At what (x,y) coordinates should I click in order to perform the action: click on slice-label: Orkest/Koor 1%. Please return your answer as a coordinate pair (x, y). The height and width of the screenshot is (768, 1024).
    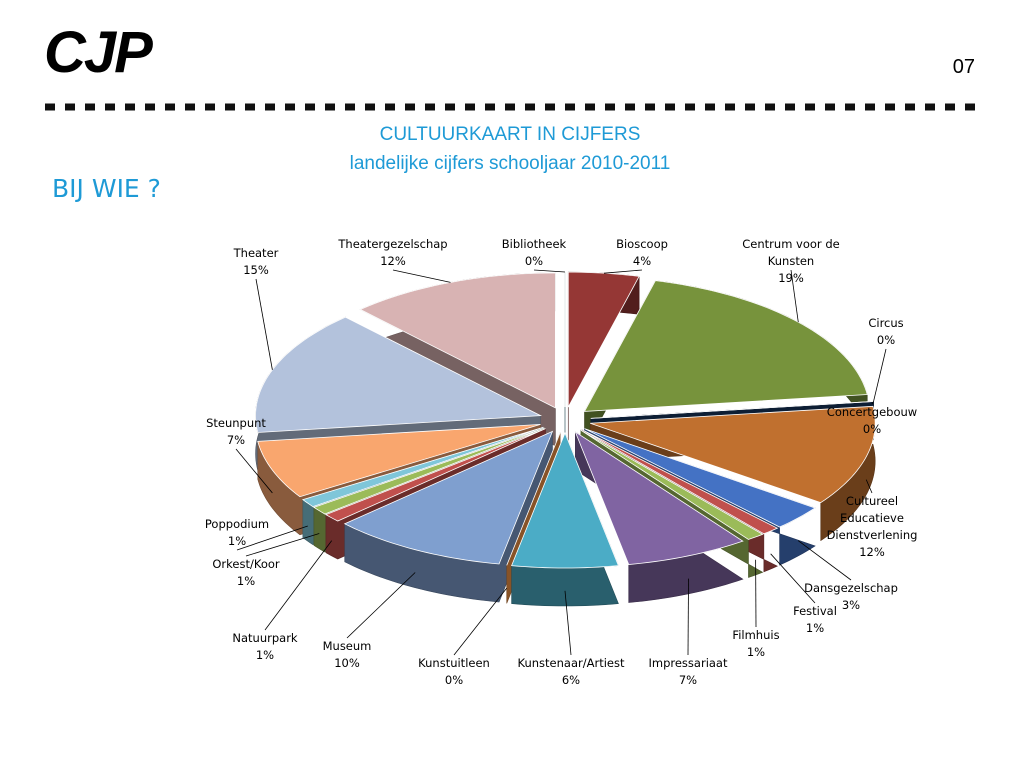
    Looking at the image, I should click on (245, 573).